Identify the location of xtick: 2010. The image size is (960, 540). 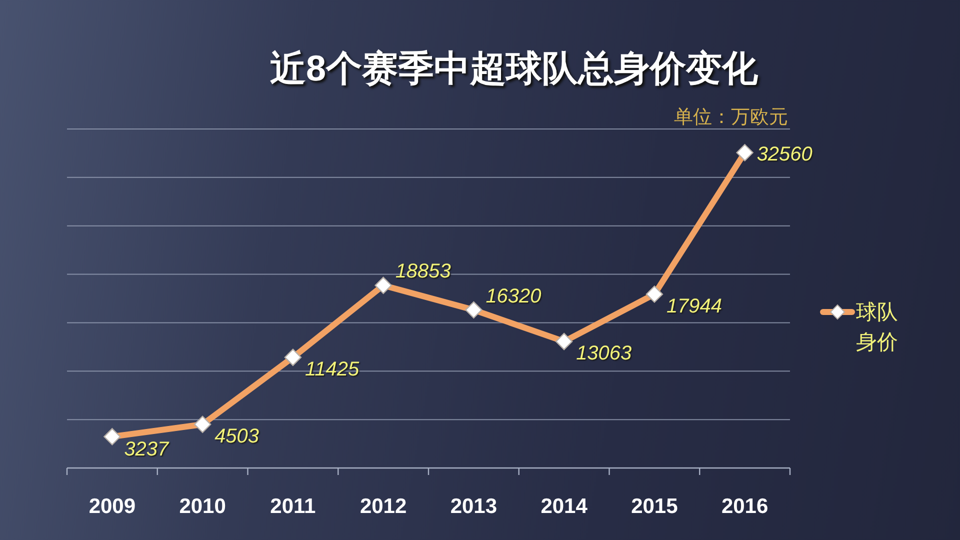
(202, 507).